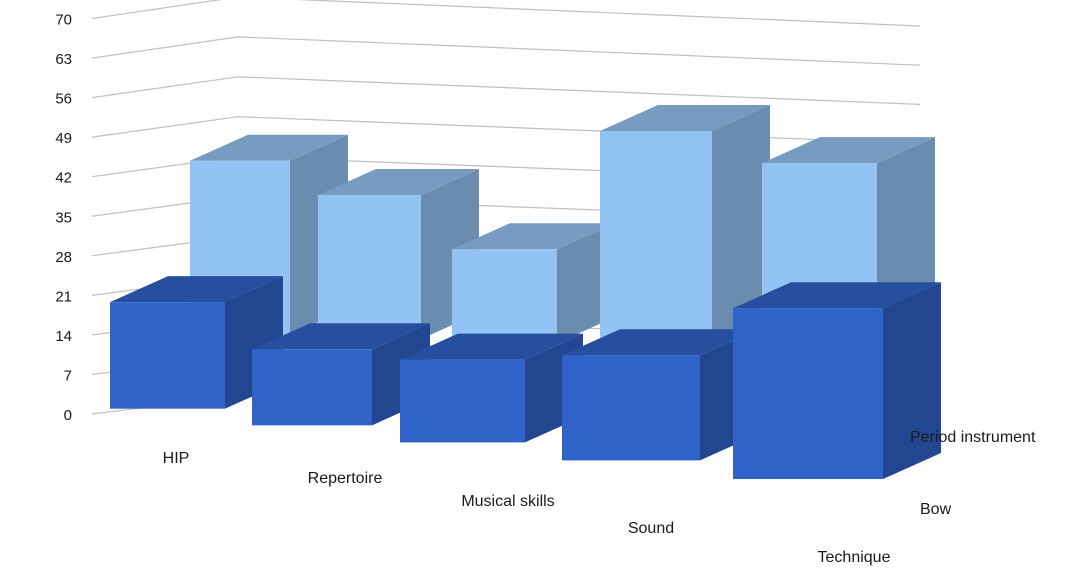 The height and width of the screenshot is (568, 1066). Describe the element at coordinates (854, 557) in the screenshot. I see `category-label: Technique` at that location.